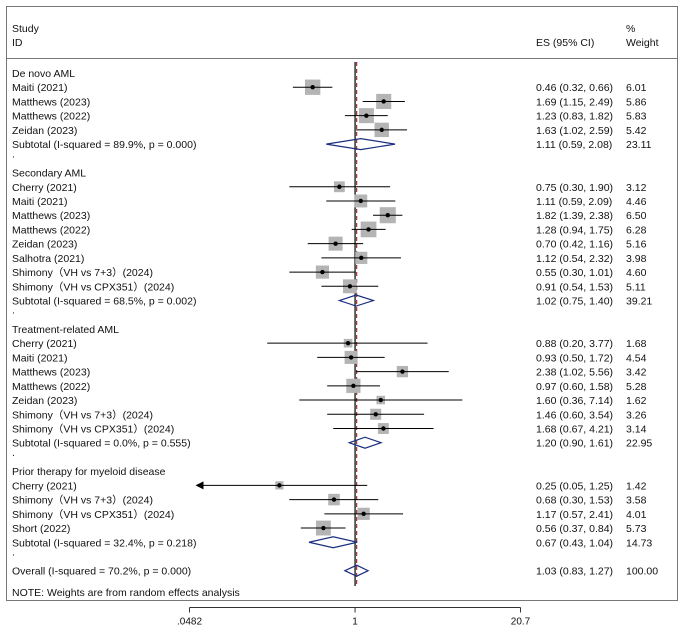  I want to click on study-ci-text: 0.25 (0.05, 1.25), so click(574, 486).